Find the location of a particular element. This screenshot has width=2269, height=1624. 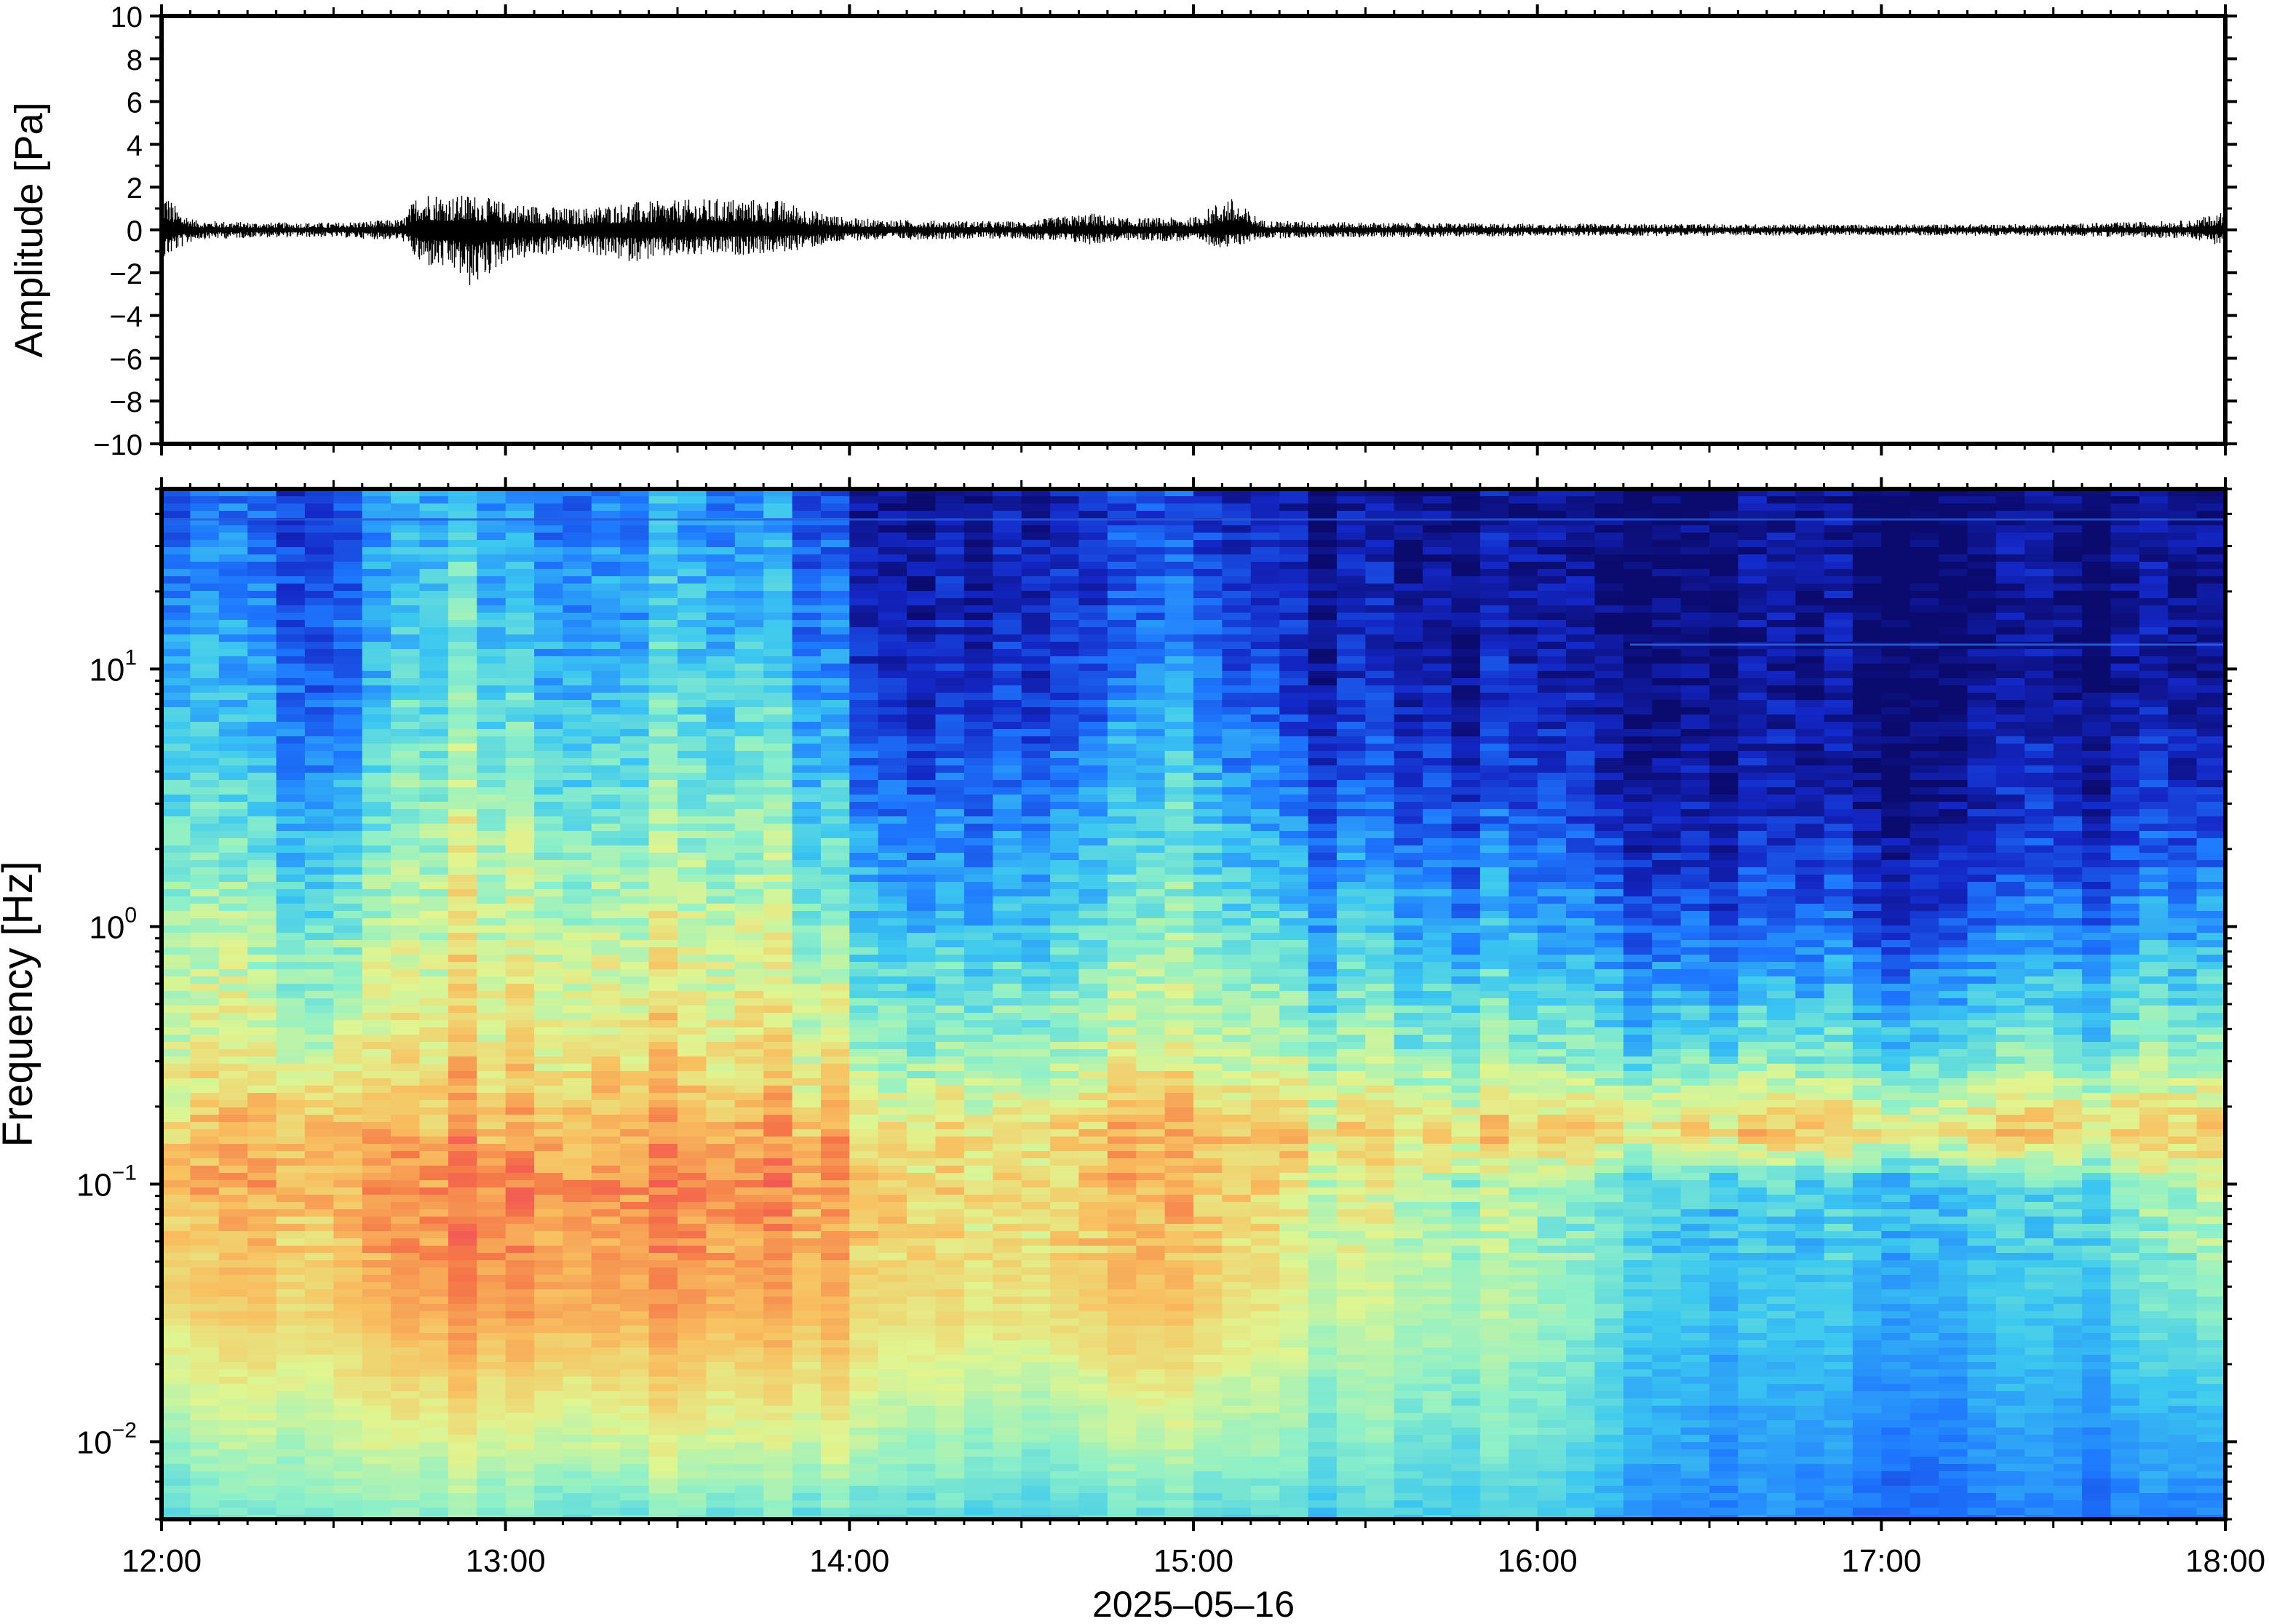

amplitude-ytick-label: −4 is located at coordinates (126, 317).